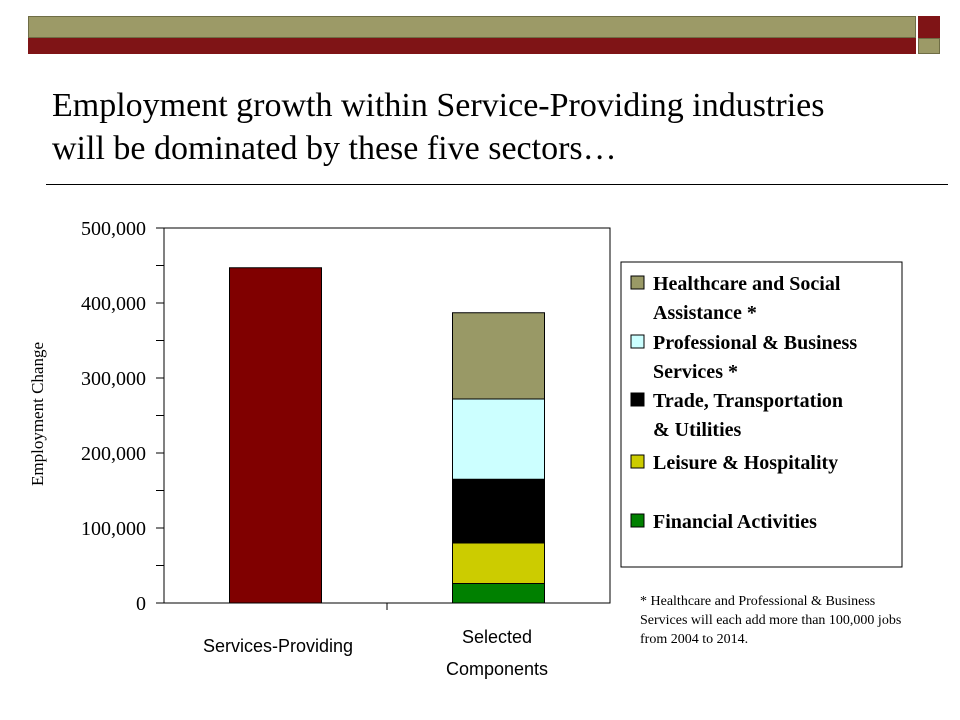 This screenshot has height=720, width=960. What do you see at coordinates (697, 430) in the screenshot?
I see `legend-label: & Utilities` at bounding box center [697, 430].